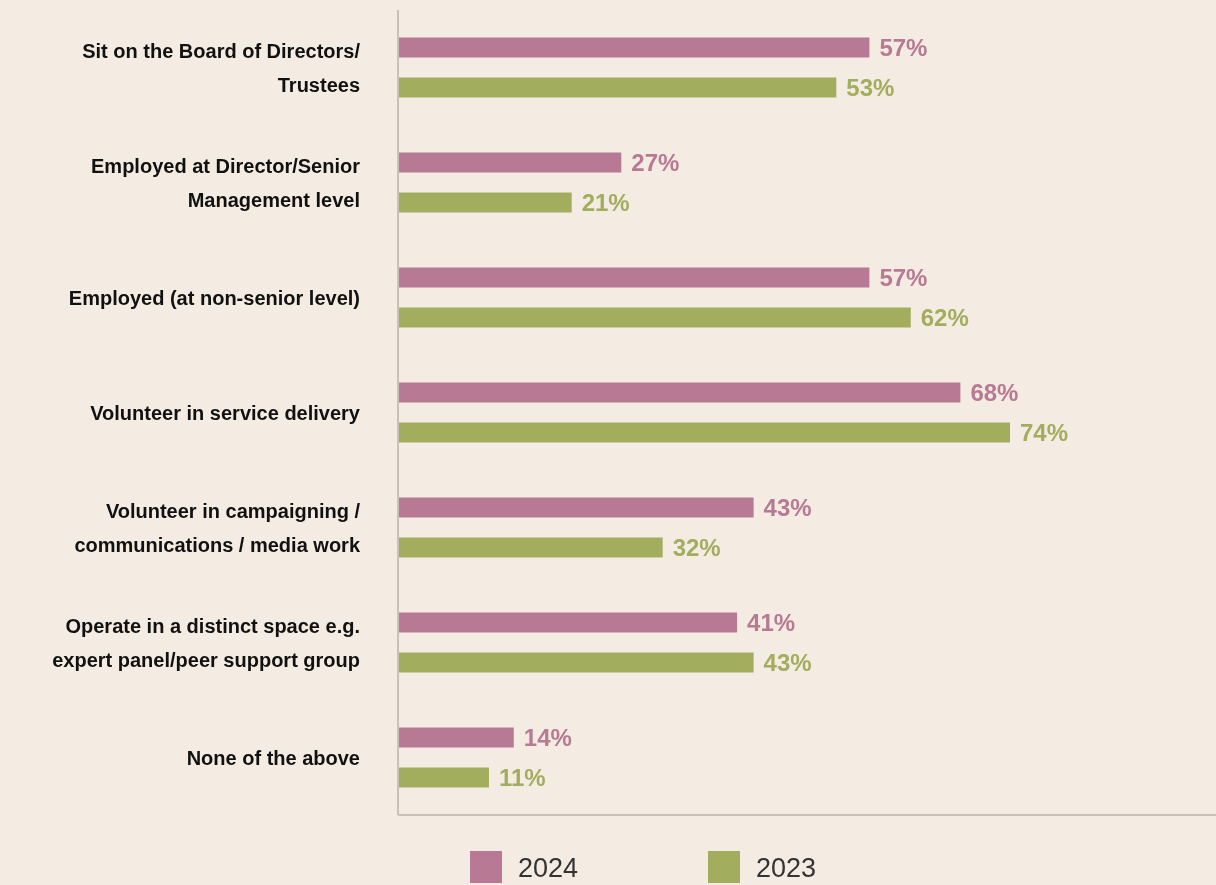 Image resolution: width=1216 pixels, height=885 pixels. What do you see at coordinates (214, 297) in the screenshot?
I see `y-tick-label: Employed (at non-senior level)` at bounding box center [214, 297].